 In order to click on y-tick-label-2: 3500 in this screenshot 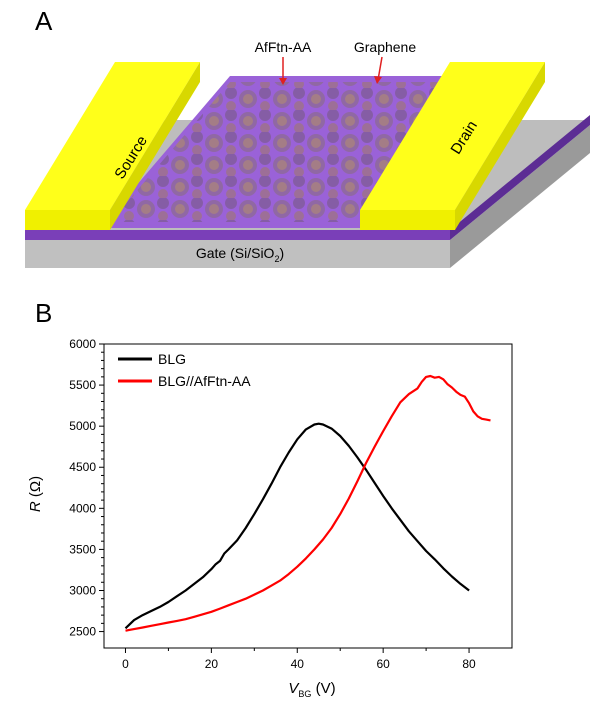, I will do `click(82, 549)`.